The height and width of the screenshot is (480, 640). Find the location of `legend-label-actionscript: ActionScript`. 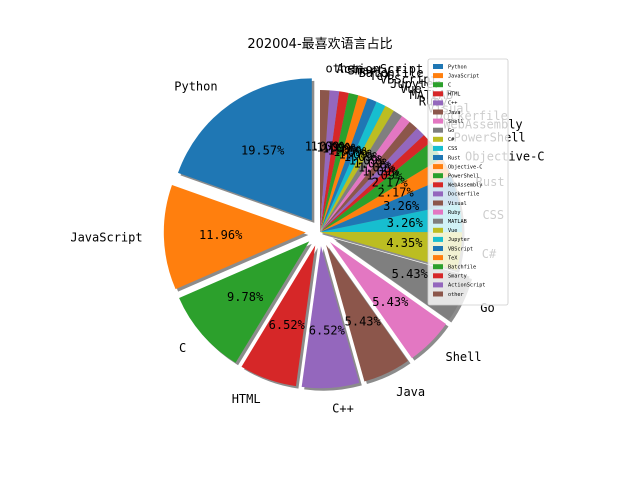

legend-label-actionscript: ActionScript is located at coordinates (466, 286).